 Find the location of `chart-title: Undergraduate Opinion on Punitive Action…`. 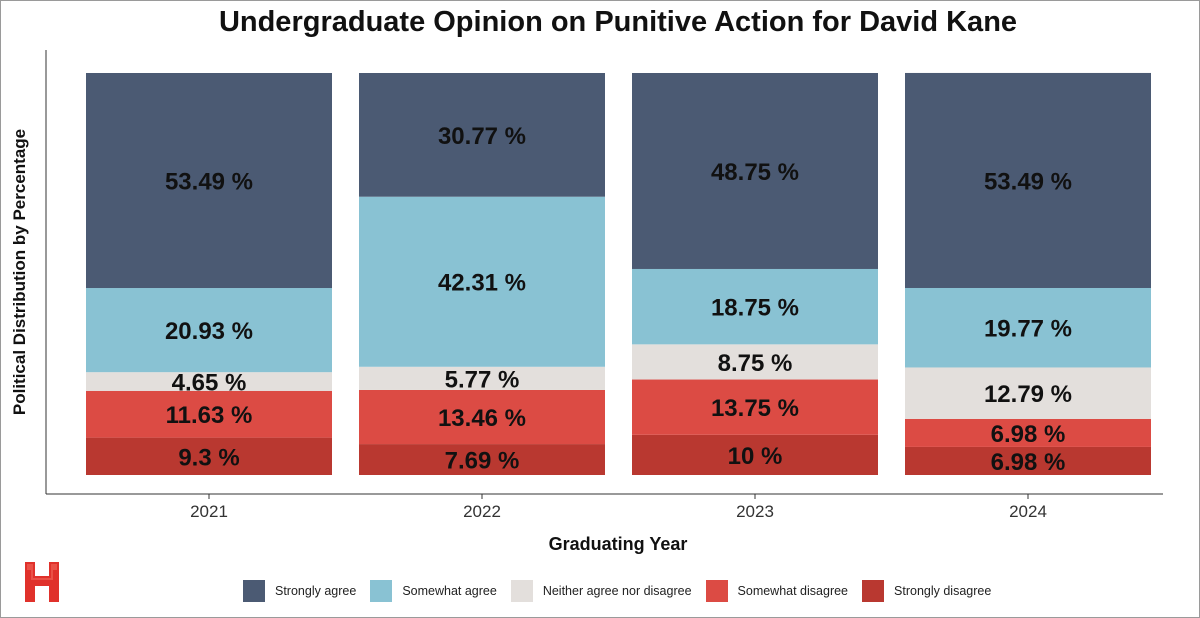

chart-title: Undergraduate Opinion on Punitive Action… is located at coordinates (618, 22).